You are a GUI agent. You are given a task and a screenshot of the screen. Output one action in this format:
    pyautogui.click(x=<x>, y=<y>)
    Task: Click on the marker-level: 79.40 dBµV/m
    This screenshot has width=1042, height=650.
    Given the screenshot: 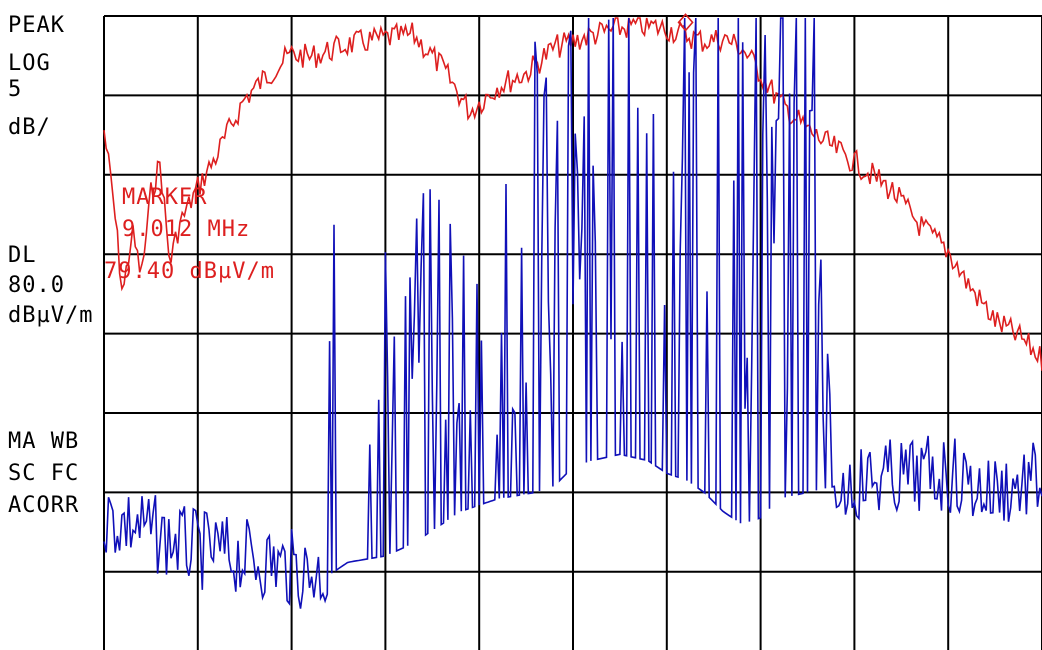 What is the action you would take?
    pyautogui.click(x=189, y=271)
    